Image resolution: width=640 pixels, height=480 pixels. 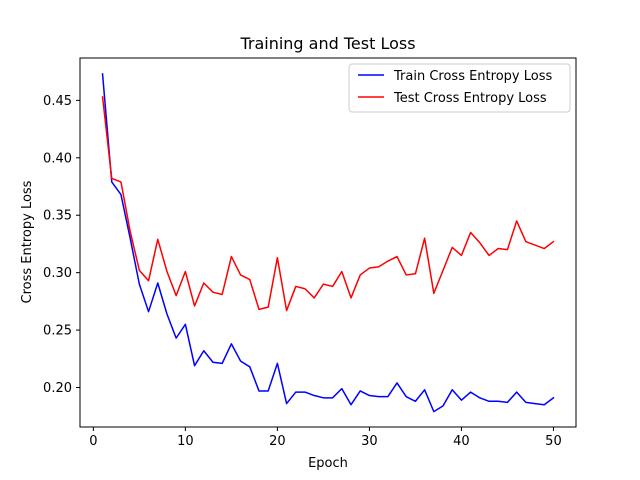 What do you see at coordinates (328, 463) in the screenshot?
I see `x-axis-label: Epoch` at bounding box center [328, 463].